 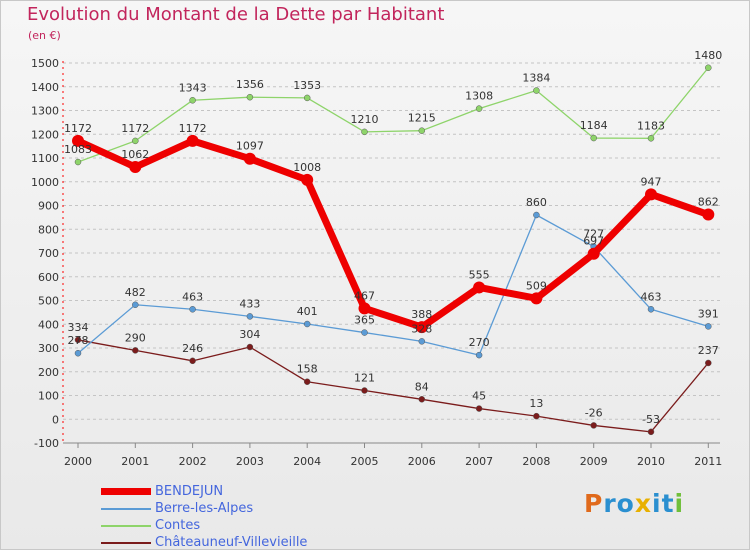 What do you see at coordinates (479, 396) in the screenshot?
I see `data-label: 45` at bounding box center [479, 396].